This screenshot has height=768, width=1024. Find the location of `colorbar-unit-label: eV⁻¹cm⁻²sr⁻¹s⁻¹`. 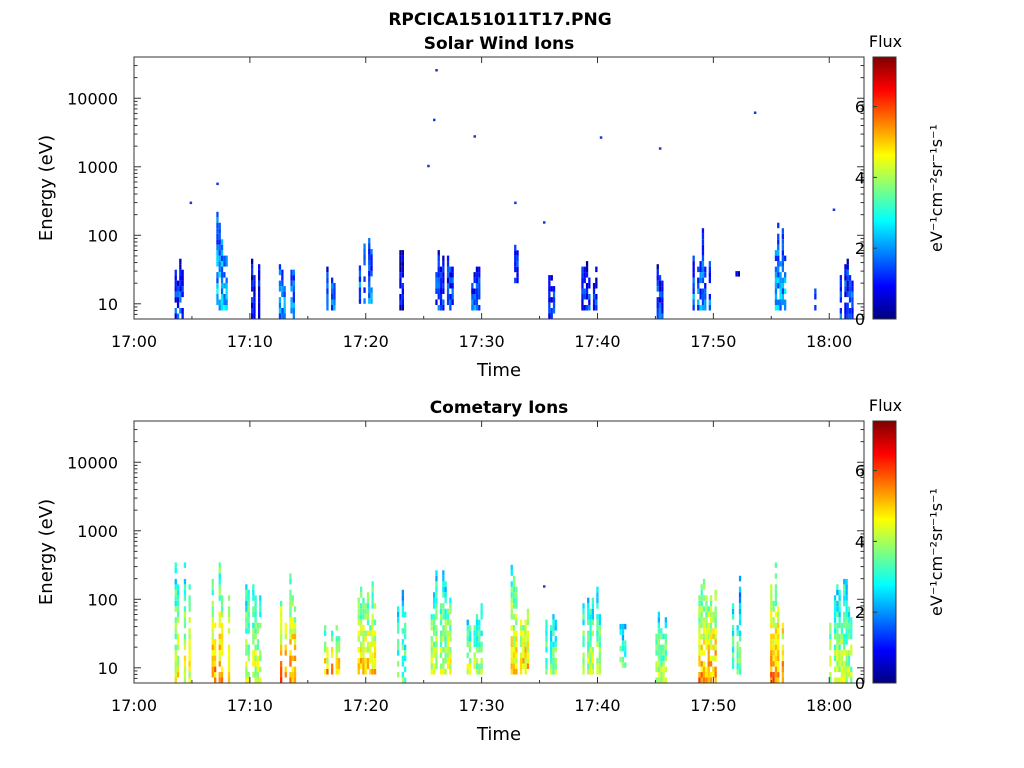

colorbar-unit-label: eV⁻¹cm⁻²sr⁻¹s⁻¹ is located at coordinates (936, 552).